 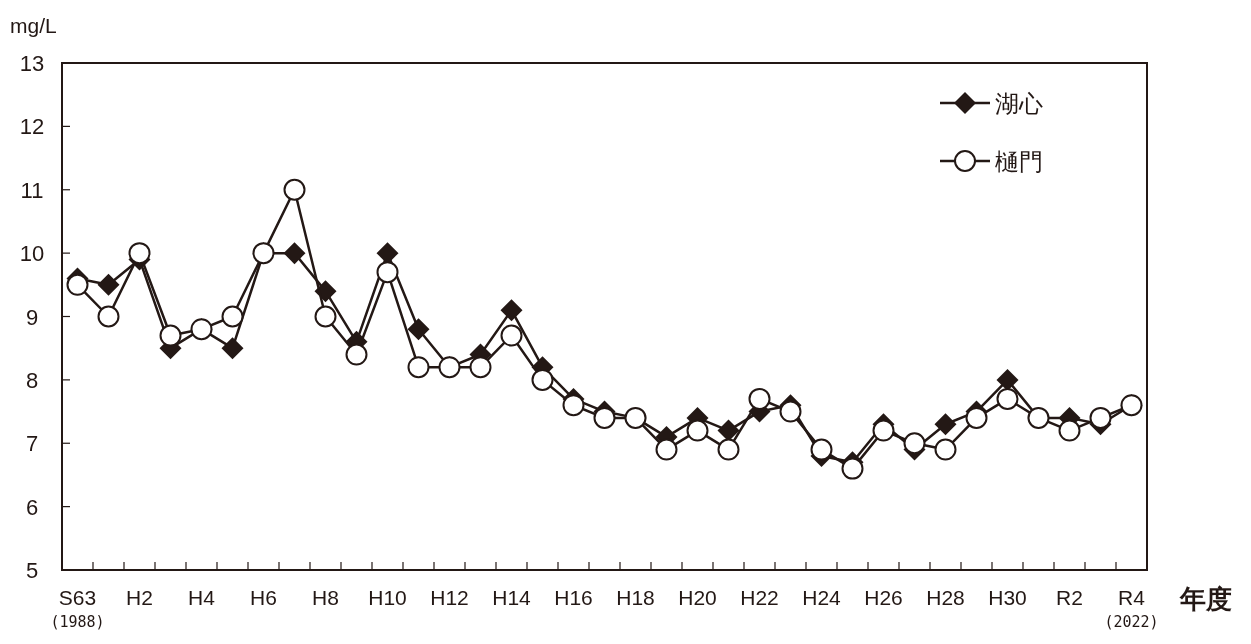 What do you see at coordinates (573, 597) in the screenshot?
I see `x-tick-label: H16` at bounding box center [573, 597].